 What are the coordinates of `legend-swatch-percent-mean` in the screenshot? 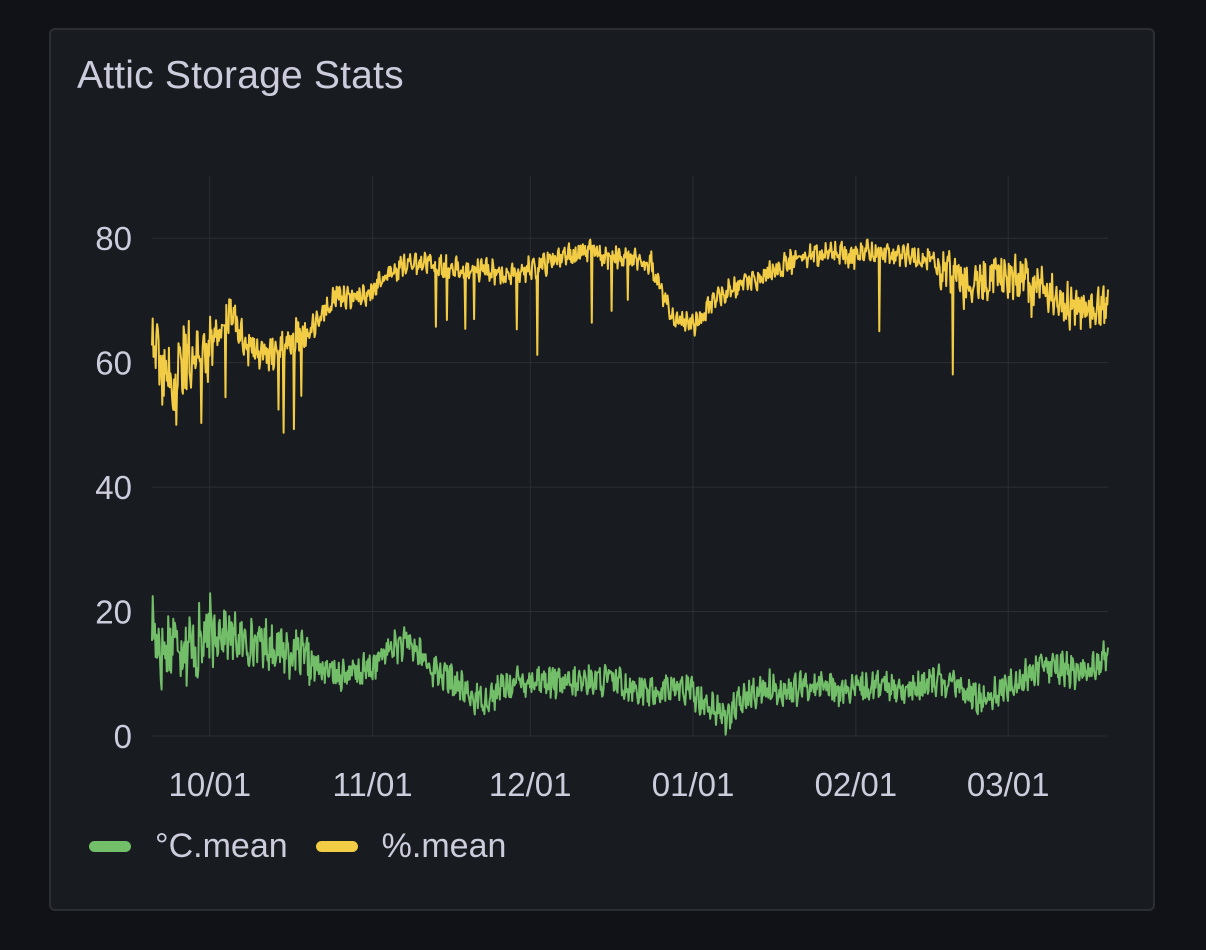 It's located at (336, 846).